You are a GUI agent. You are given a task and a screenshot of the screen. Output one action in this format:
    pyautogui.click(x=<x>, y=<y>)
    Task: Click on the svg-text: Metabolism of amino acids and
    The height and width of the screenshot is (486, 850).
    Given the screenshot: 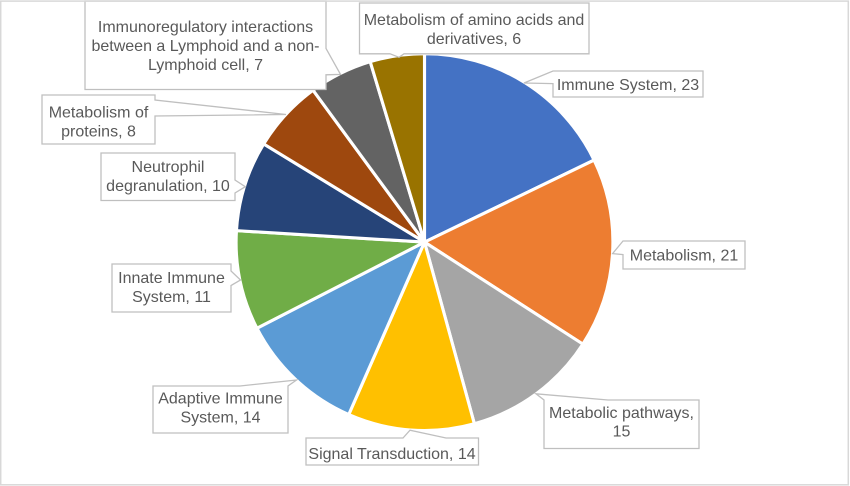 What is the action you would take?
    pyautogui.click(x=474, y=20)
    